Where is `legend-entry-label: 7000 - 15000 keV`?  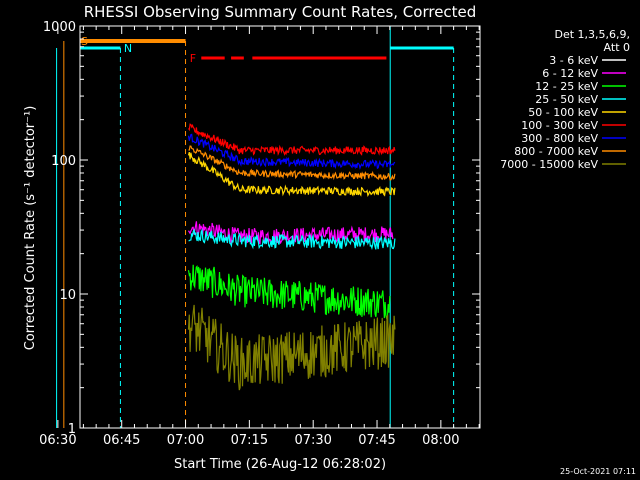 legend-entry-label: 7000 - 15000 keV is located at coordinates (549, 164).